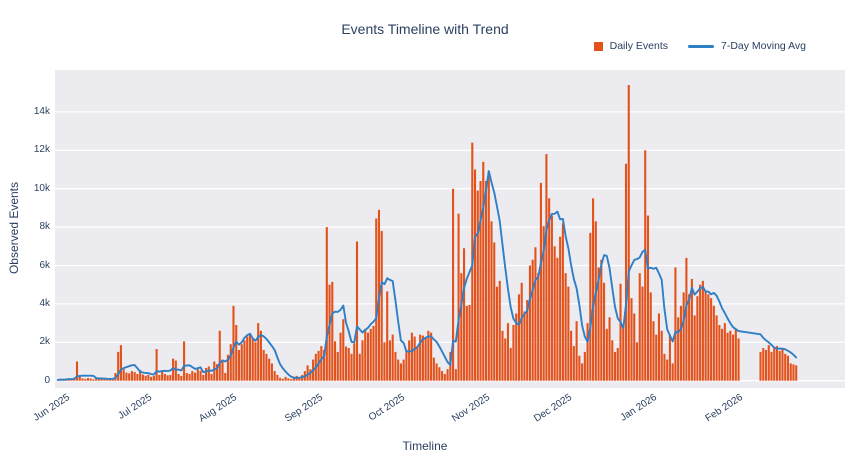 Image resolution: width=850 pixels, height=458 pixels. What do you see at coordinates (41, 111) in the screenshot?
I see `y-tick-label: 14k` at bounding box center [41, 111].